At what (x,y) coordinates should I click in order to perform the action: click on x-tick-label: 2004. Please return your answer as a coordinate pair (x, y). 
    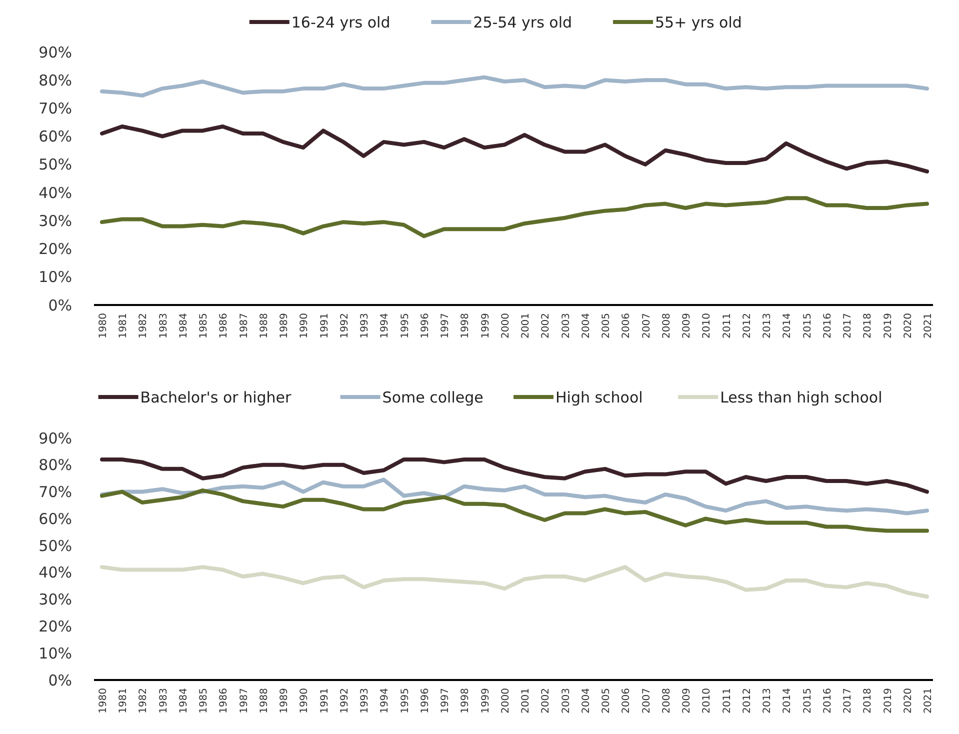
    Looking at the image, I should click on (586, 325).